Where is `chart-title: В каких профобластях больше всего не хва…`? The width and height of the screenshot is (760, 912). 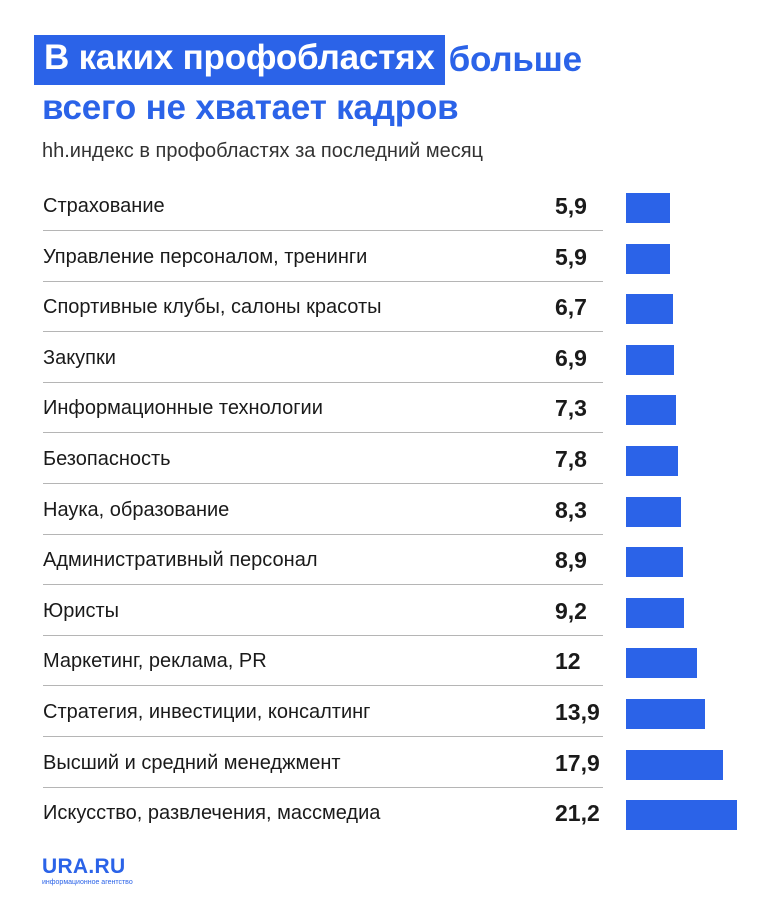 chart-title: В каких профобластях больше всего не хва… is located at coordinates (384, 82).